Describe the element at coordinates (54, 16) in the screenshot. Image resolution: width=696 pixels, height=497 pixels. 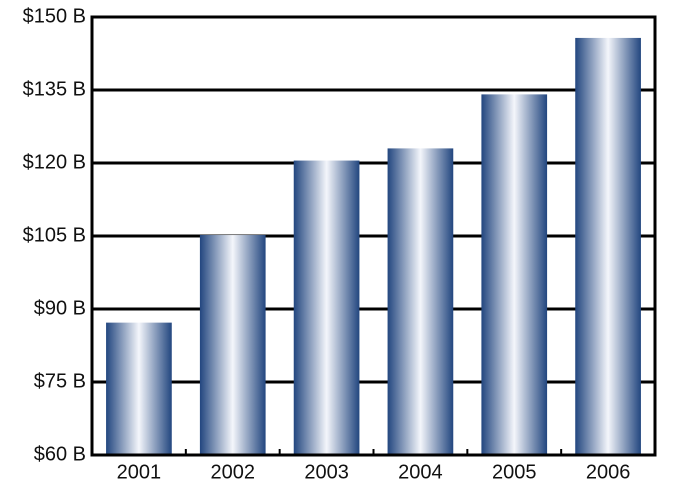
I see `y-tick-label: $150 B` at that location.